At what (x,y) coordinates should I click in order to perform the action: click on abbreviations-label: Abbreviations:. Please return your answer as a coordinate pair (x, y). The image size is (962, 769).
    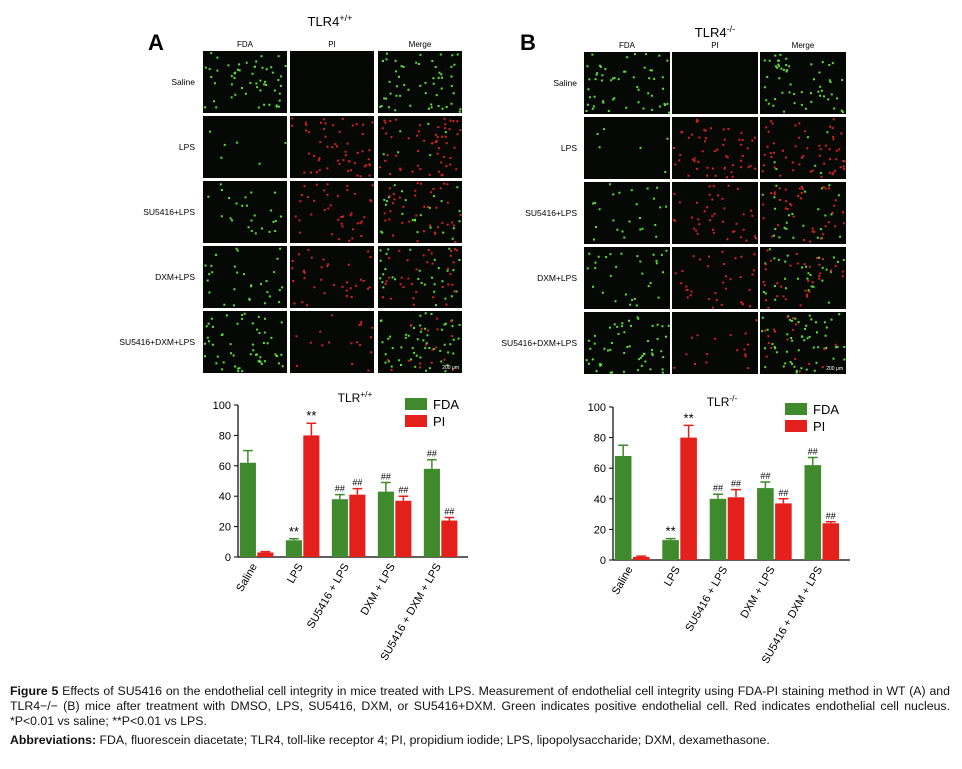
    Looking at the image, I should click on (53, 740).